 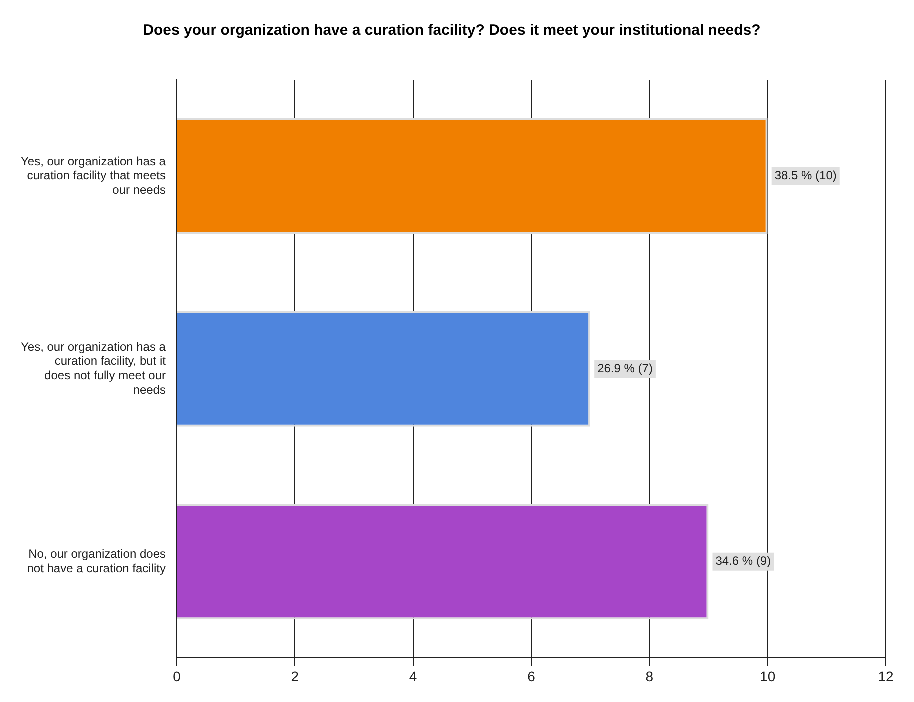 What do you see at coordinates (625, 368) in the screenshot?
I see `data-label: 26.9 % (7)` at bounding box center [625, 368].